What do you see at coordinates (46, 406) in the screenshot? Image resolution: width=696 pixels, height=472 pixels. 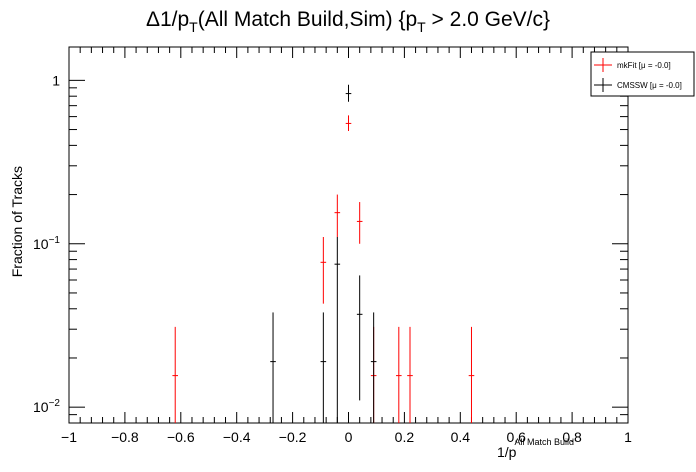 I see `y-tick-label: 10⁻²` at bounding box center [46, 406].